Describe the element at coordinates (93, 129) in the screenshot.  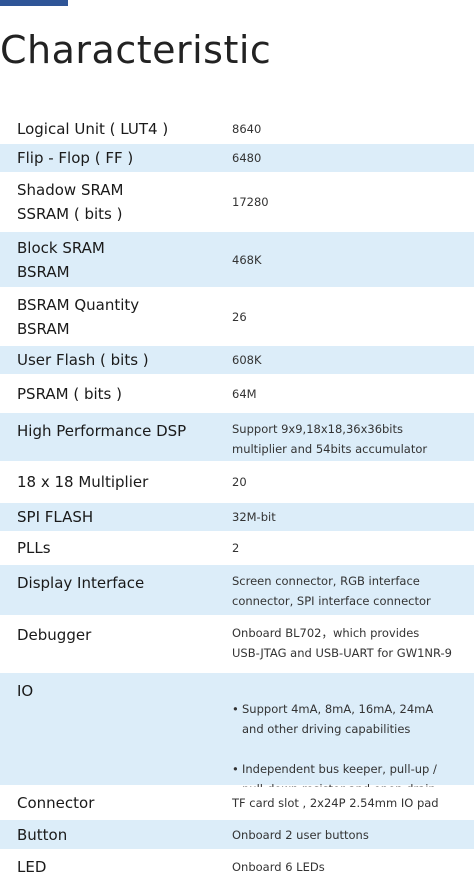
I see `spec-label: Logical Unit ( LUT4 )` at that location.